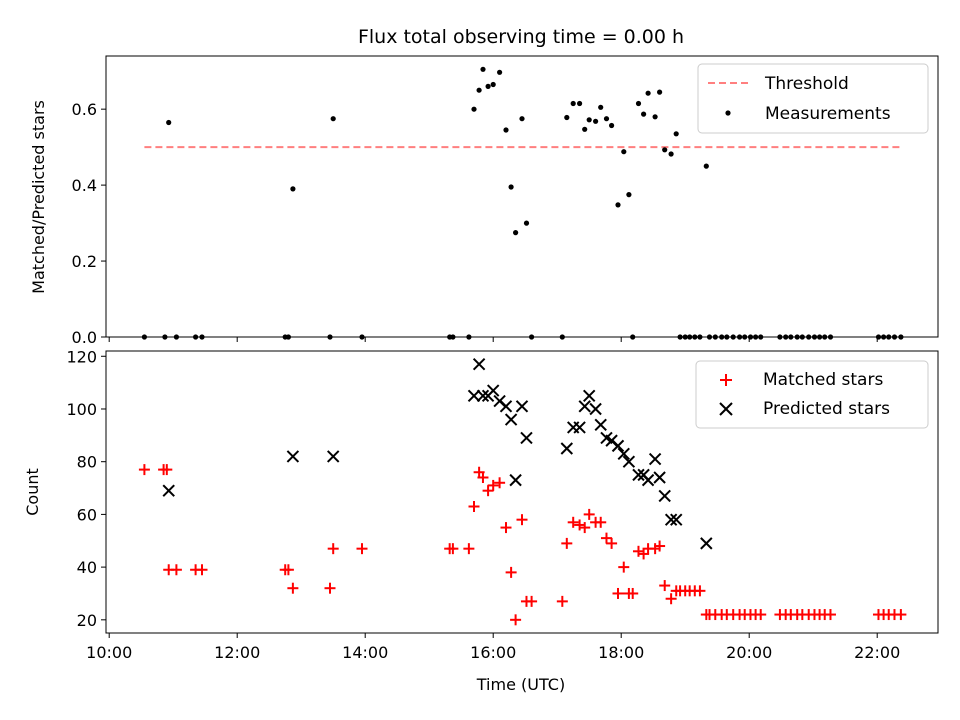 The height and width of the screenshot is (720, 960). What do you see at coordinates (726, 380) in the screenshot?
I see `legend-matched-swatch` at bounding box center [726, 380].